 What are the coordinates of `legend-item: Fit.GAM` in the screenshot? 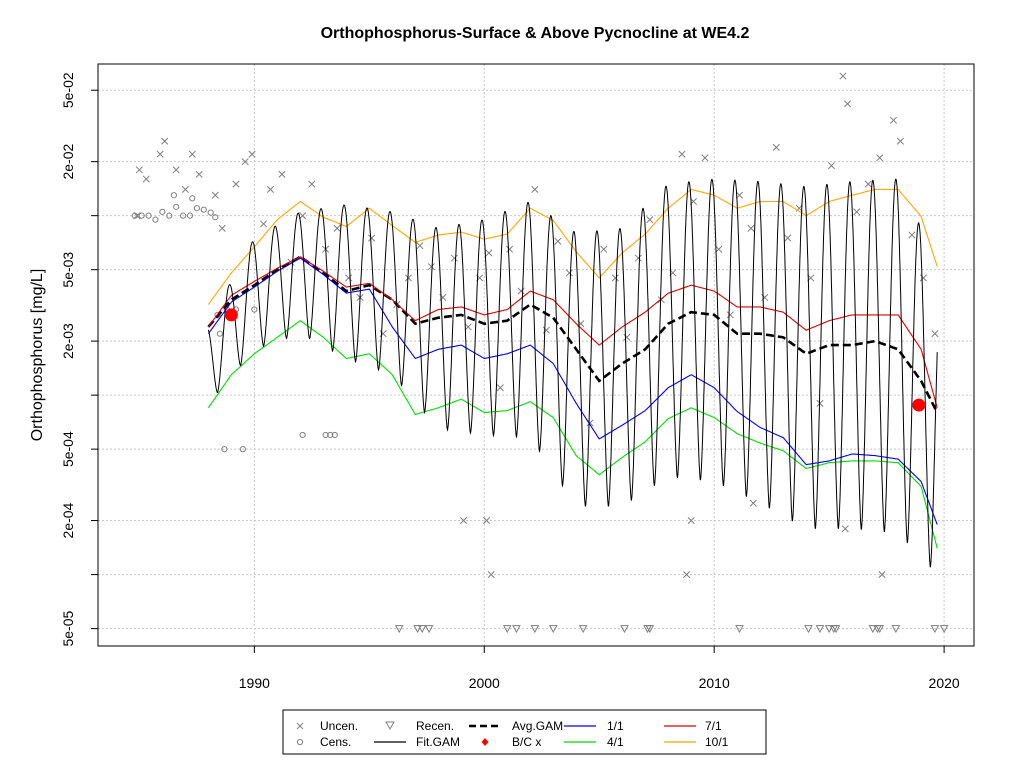 It's located at (417, 742).